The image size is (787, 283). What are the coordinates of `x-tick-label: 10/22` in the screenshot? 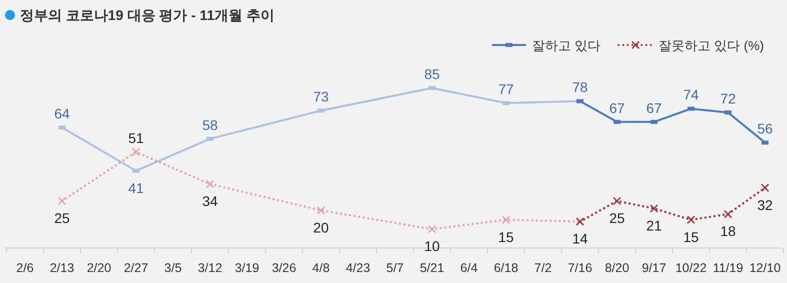 It's located at (691, 268).